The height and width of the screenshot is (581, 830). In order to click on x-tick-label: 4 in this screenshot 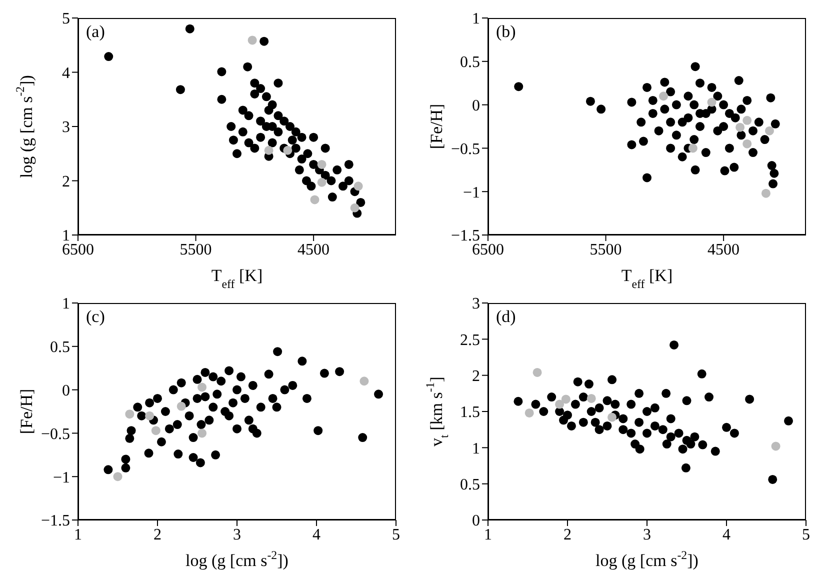, I will do `click(316, 535)`.